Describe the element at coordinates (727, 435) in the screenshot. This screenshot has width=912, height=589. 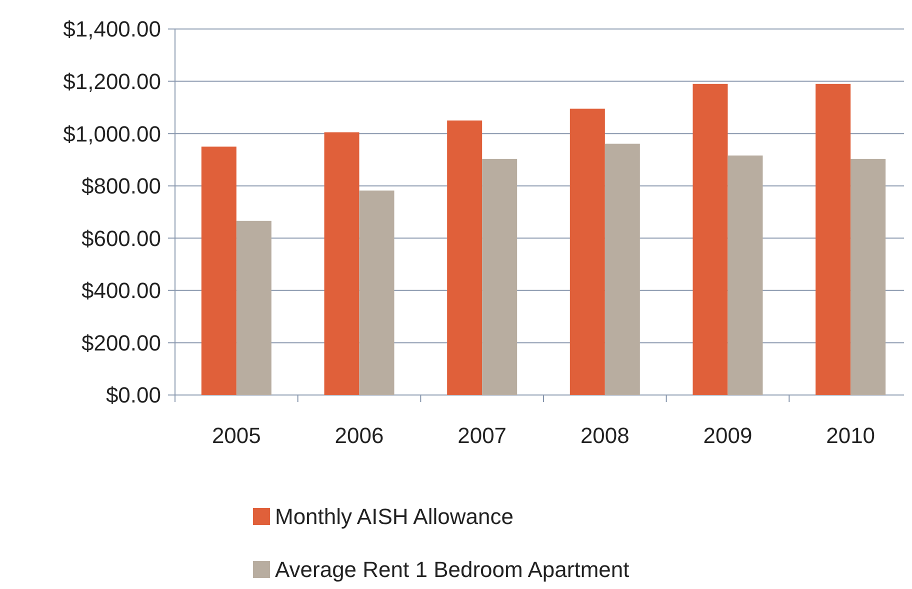
I see `x-tick-label: 2009` at that location.